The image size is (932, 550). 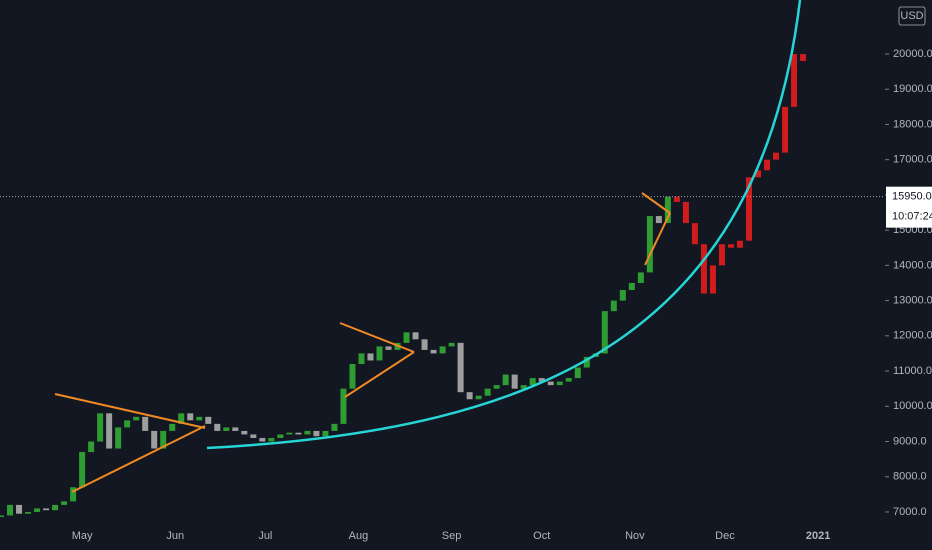 What do you see at coordinates (912, 217) in the screenshot?
I see `countdown: 10:07:24` at bounding box center [912, 217].